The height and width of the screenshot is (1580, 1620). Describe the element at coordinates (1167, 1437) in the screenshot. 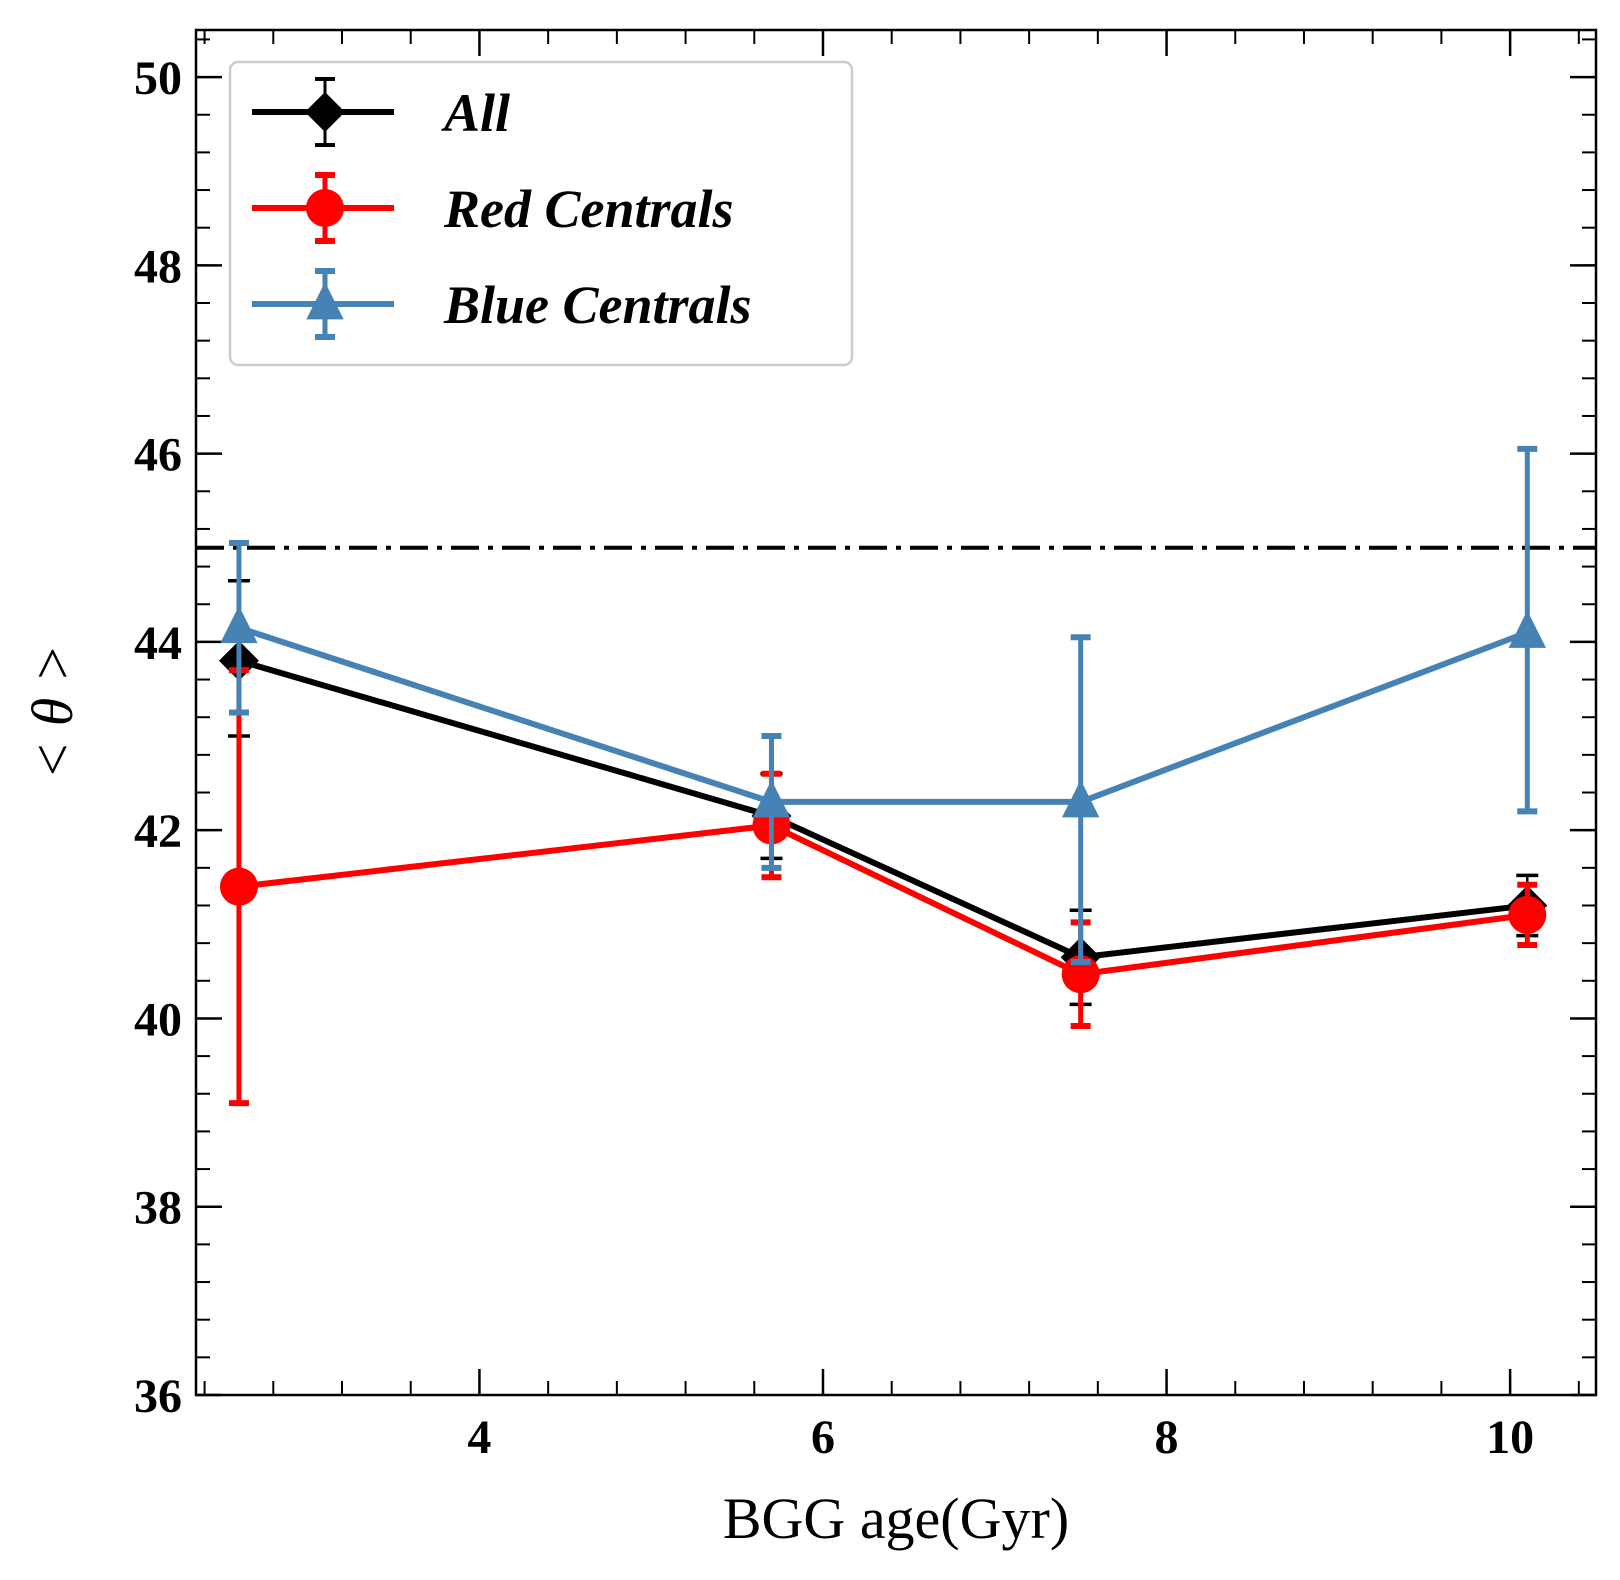

I see `x-tick-label: 8` at that location.